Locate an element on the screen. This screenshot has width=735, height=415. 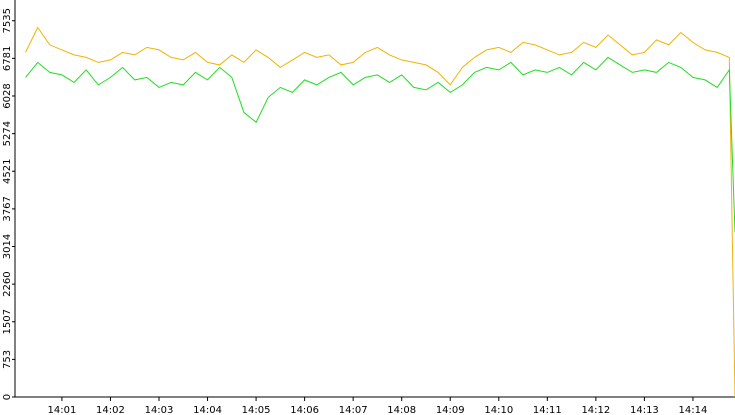
y-tick-label: 0 is located at coordinates (7, 397).